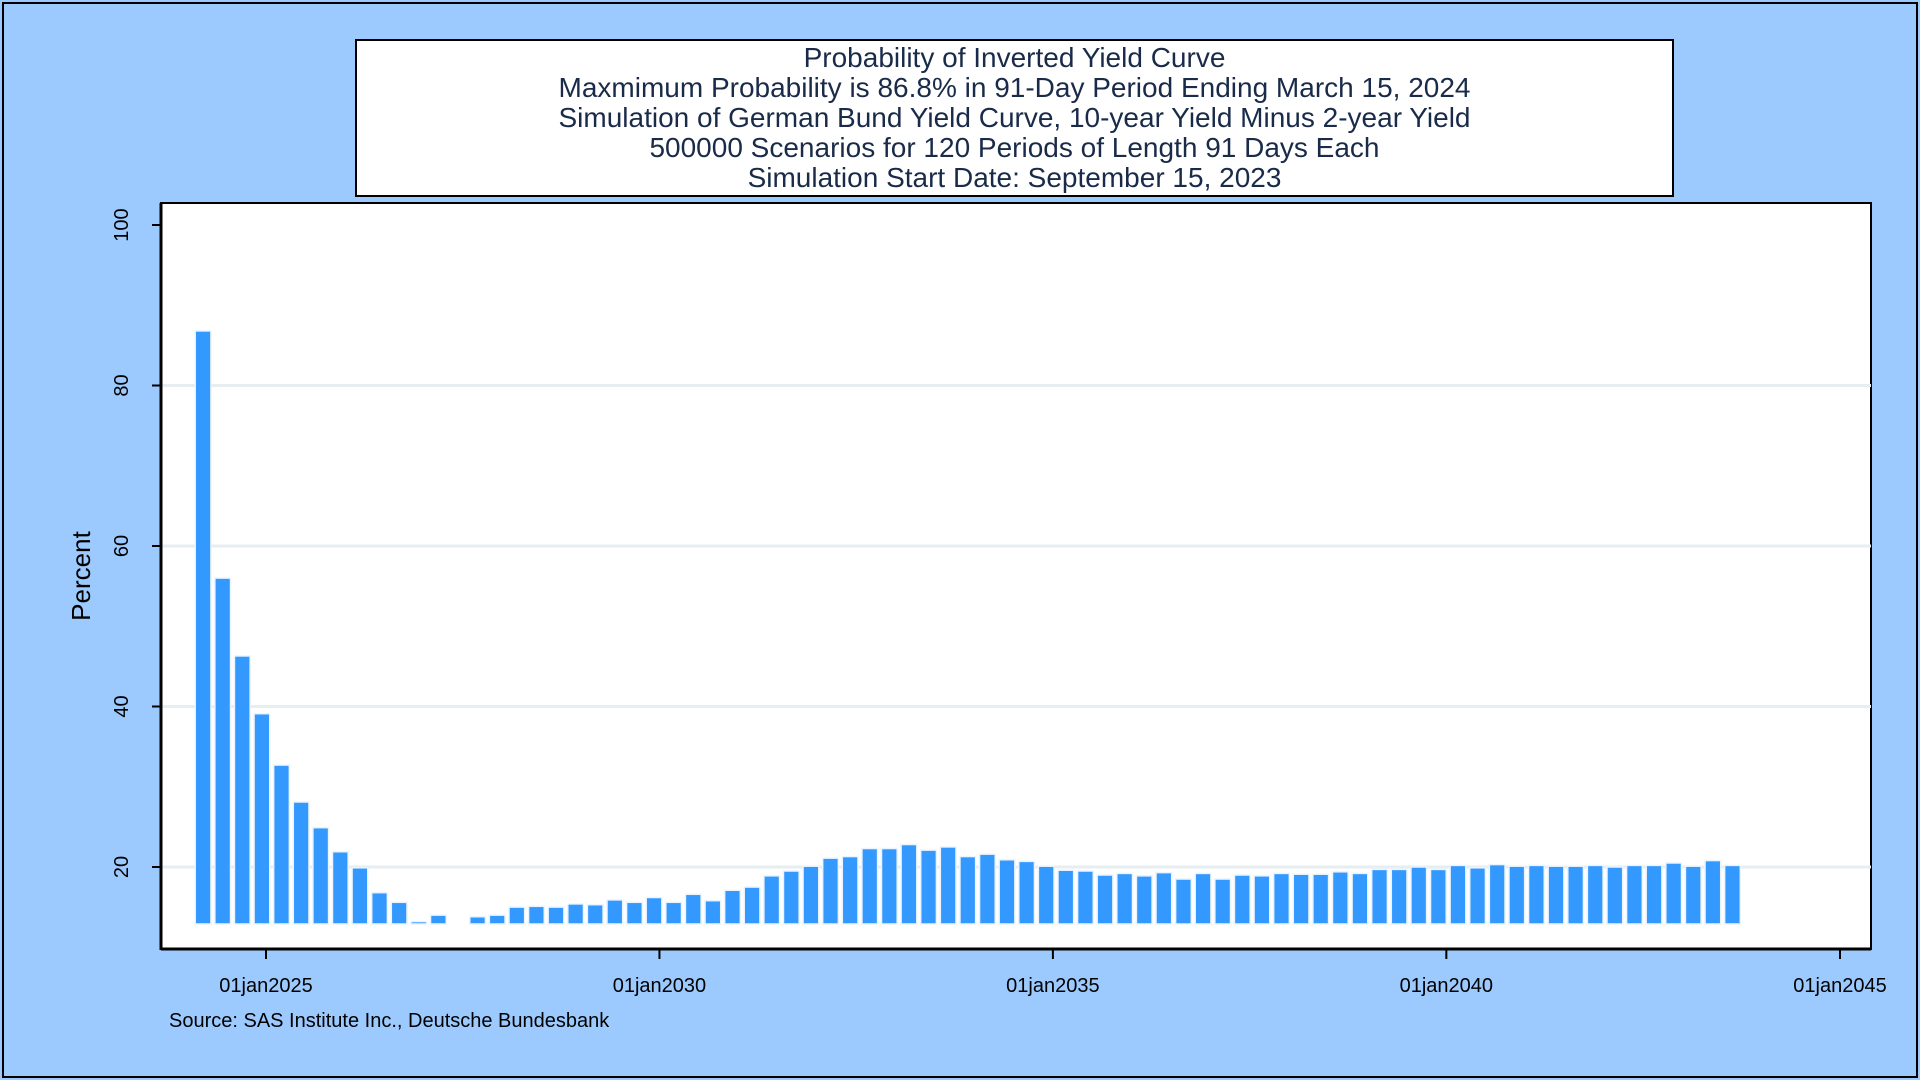  What do you see at coordinates (659, 986) in the screenshot?
I see `x-tick-label: 01jan2030` at bounding box center [659, 986].